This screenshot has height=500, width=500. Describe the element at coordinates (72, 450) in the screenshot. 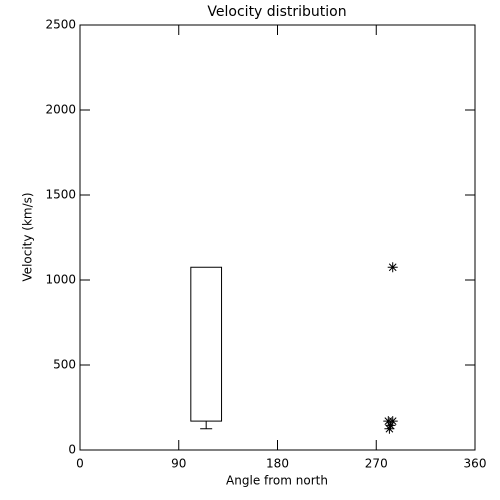

I see `y-tick-label: 0` at that location.